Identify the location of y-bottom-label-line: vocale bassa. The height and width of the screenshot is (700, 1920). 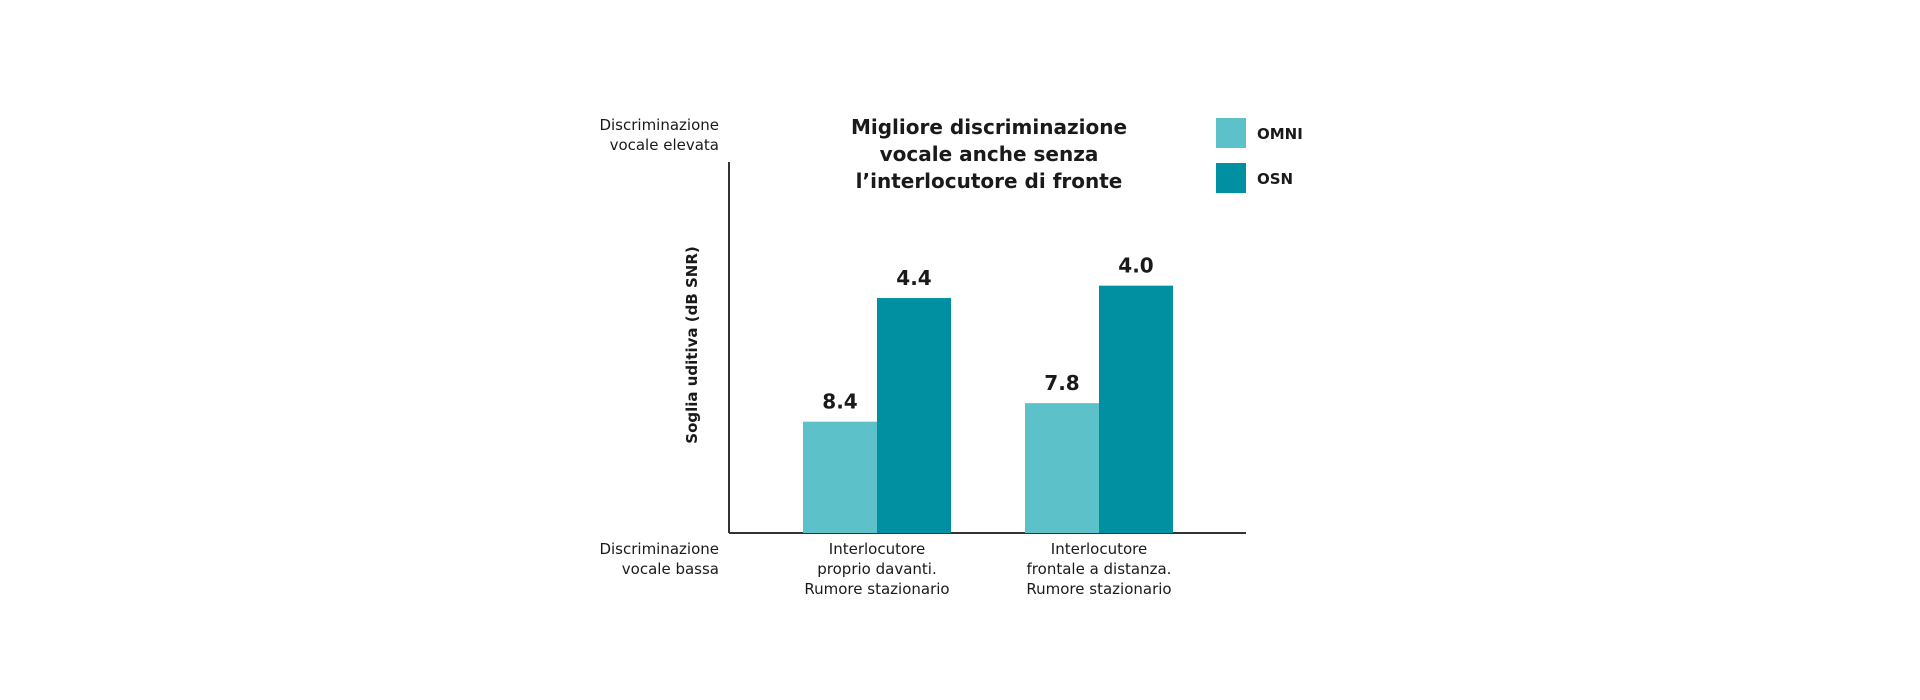
(670, 569).